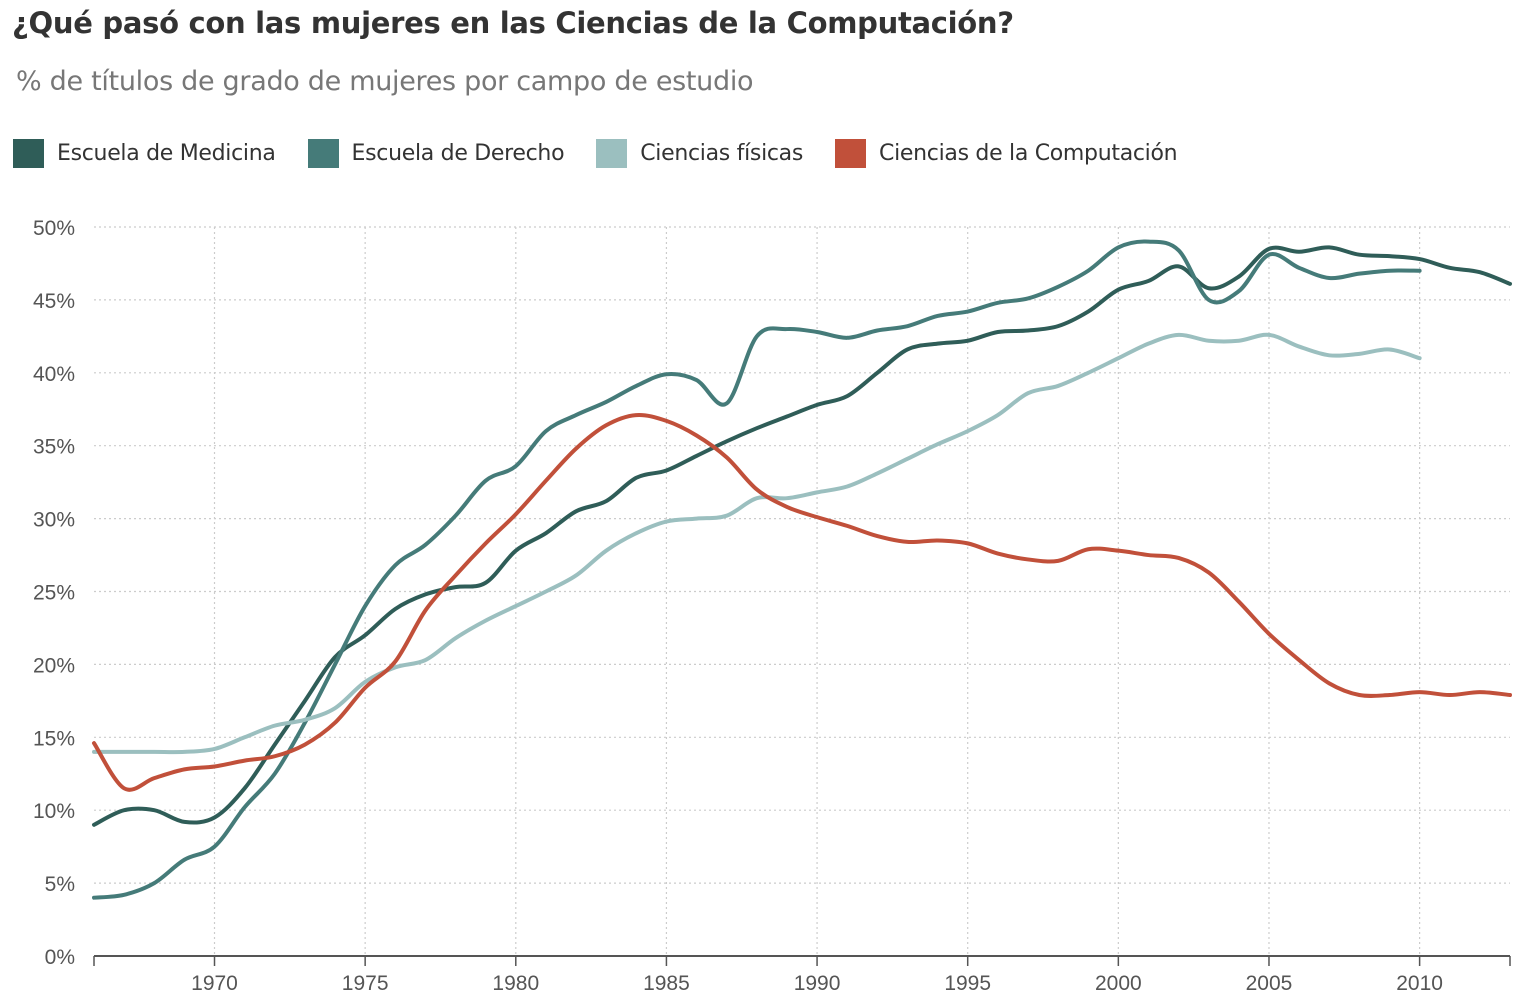 Image resolution: width=1530 pixels, height=998 pixels. I want to click on x-tick-label: 2005, so click(1269, 983).